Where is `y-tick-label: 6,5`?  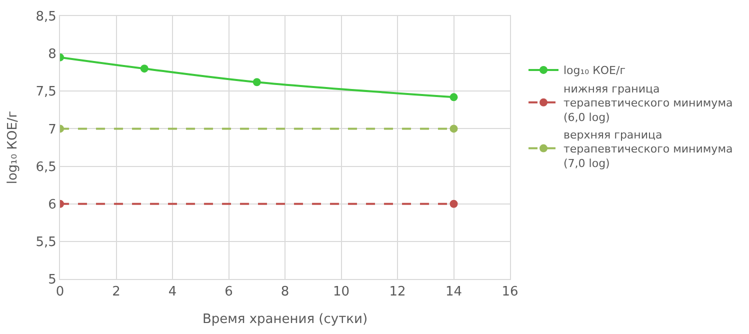
y-tick-label: 6,5 is located at coordinates (46, 167).